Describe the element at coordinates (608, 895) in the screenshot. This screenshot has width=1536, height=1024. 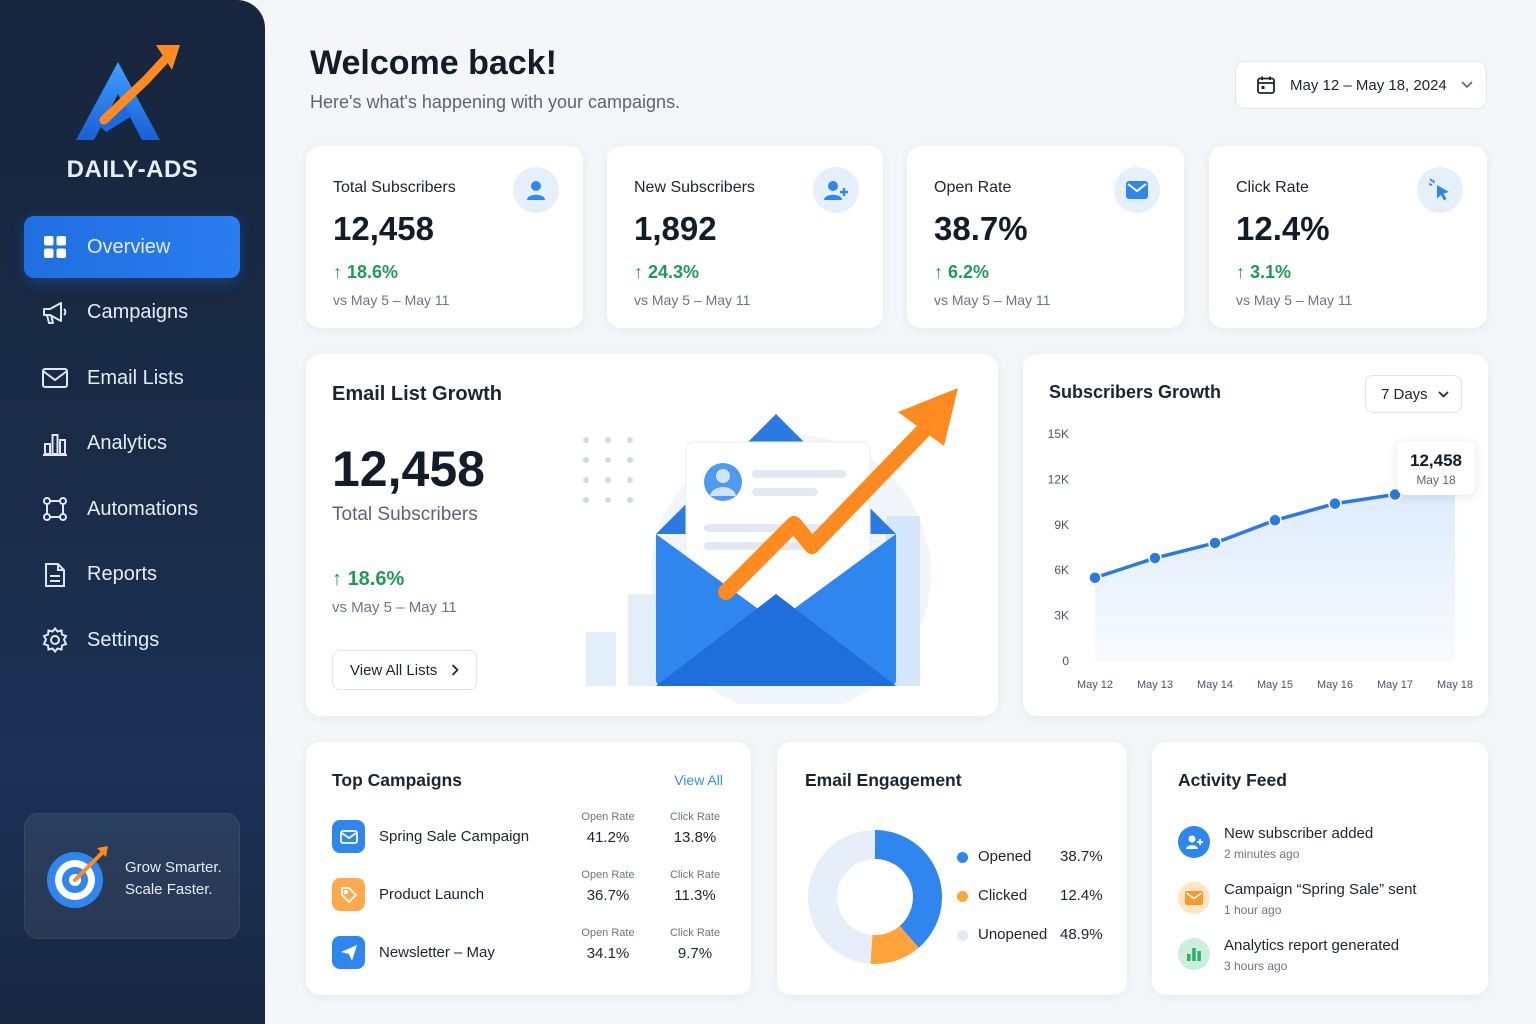
I see `open-rate-value: 36.7%` at that location.